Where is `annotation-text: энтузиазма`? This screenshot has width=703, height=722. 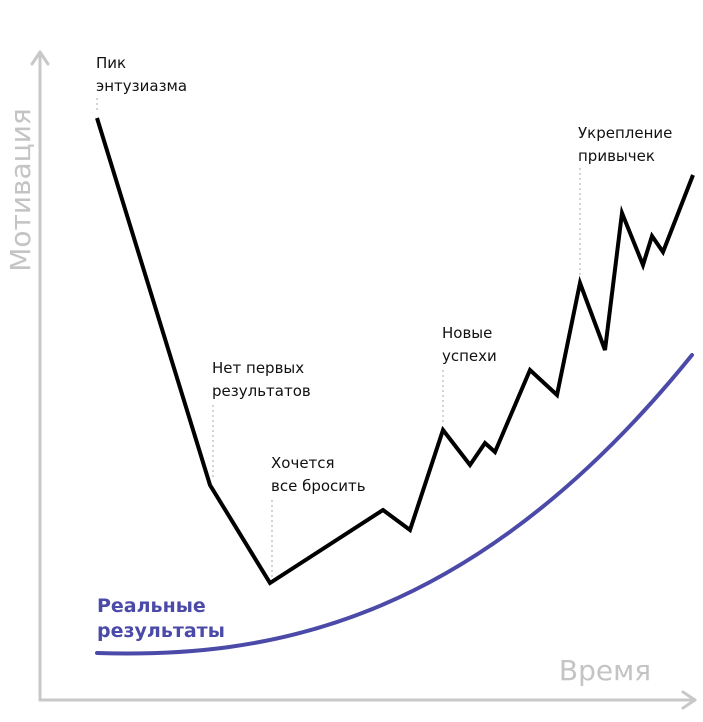 annotation-text: энтузиазма is located at coordinates (141, 86).